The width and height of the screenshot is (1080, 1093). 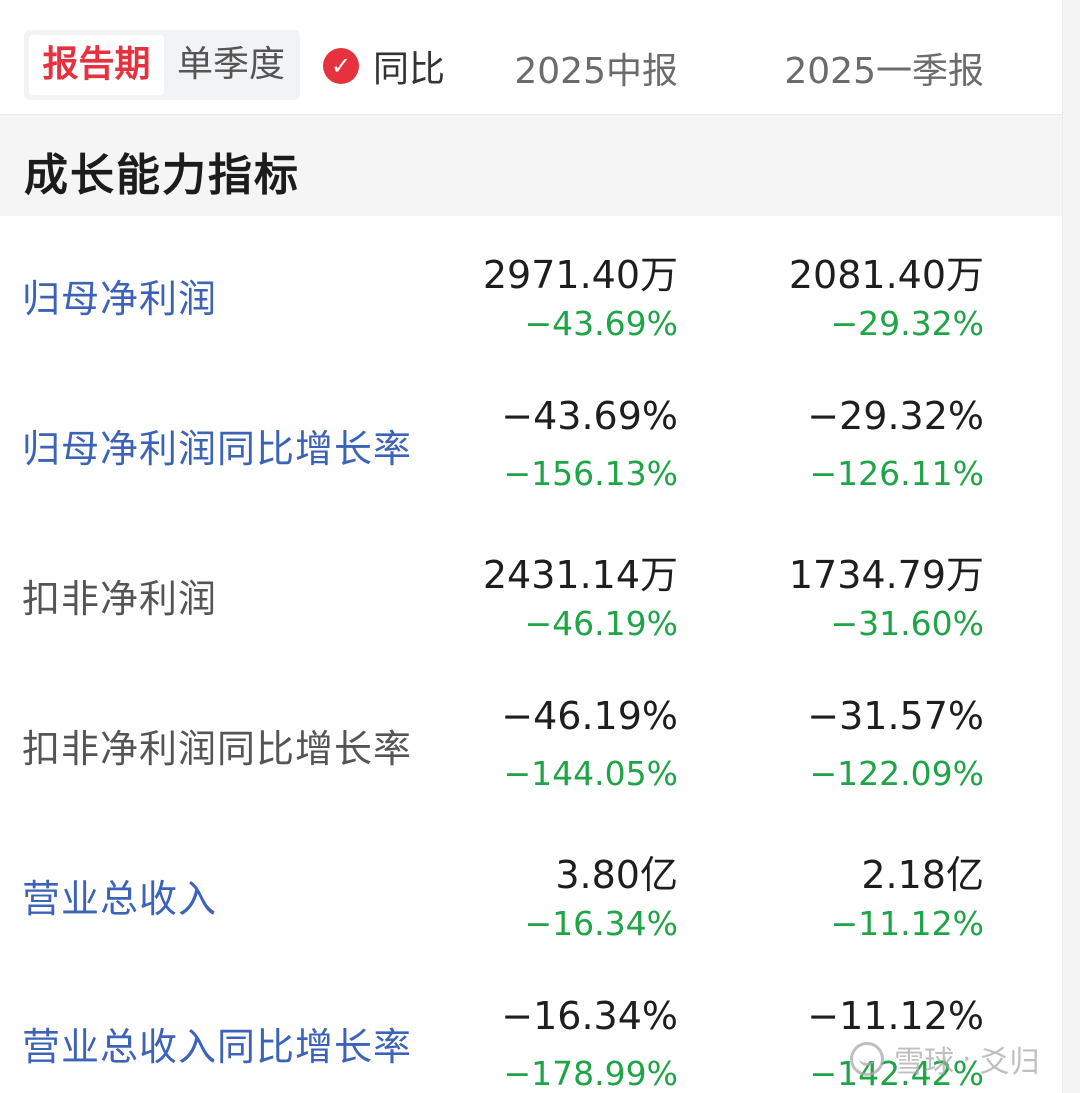 What do you see at coordinates (580, 575) in the screenshot?
I see `metric-value: 2431.14万` at bounding box center [580, 575].